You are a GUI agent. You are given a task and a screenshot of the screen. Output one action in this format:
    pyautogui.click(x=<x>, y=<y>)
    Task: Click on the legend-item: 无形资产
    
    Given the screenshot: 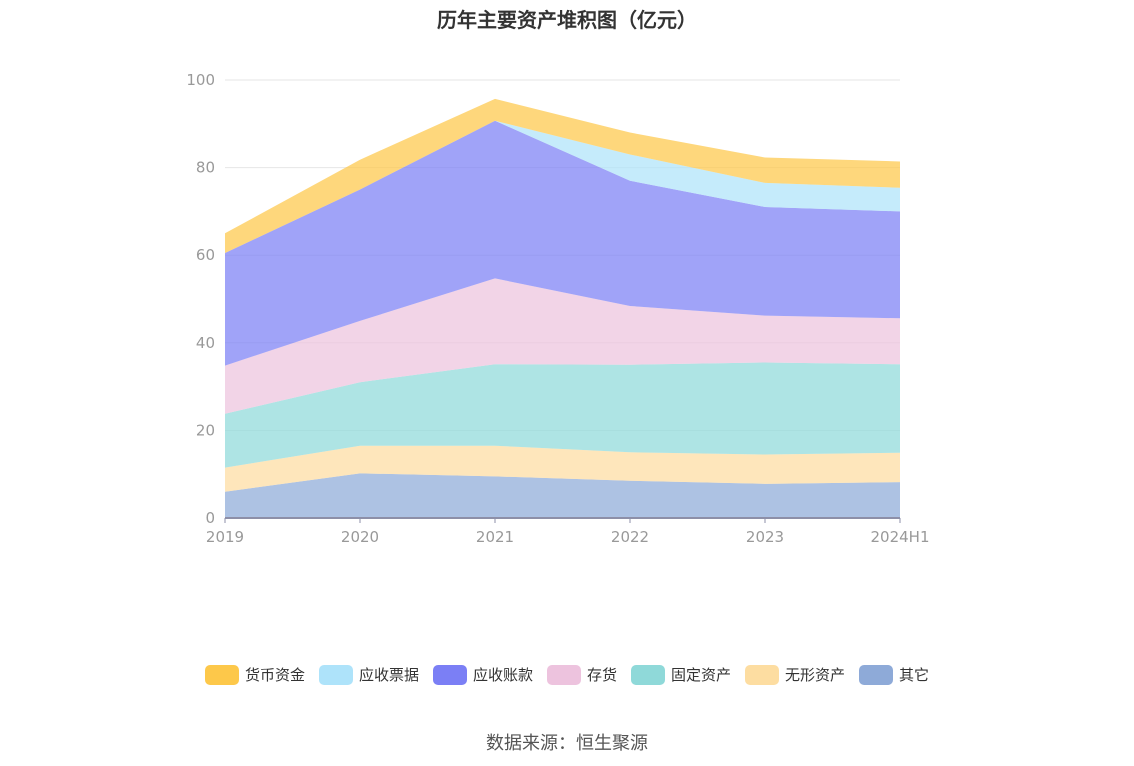 What is the action you would take?
    pyautogui.click(x=795, y=674)
    